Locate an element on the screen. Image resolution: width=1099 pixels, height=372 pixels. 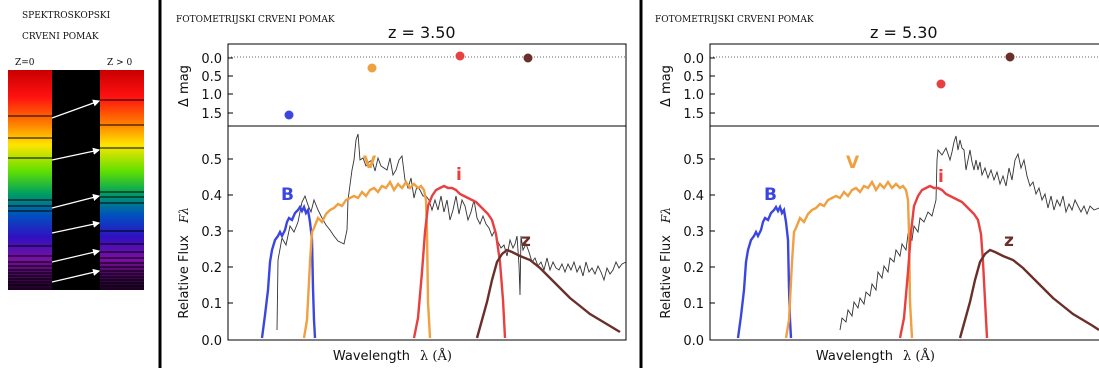
spectroscopic-panel: SPEKTROSKOPSKI CRVENI POMAK Z=0 Z > 0 is located at coordinates (76, 150).